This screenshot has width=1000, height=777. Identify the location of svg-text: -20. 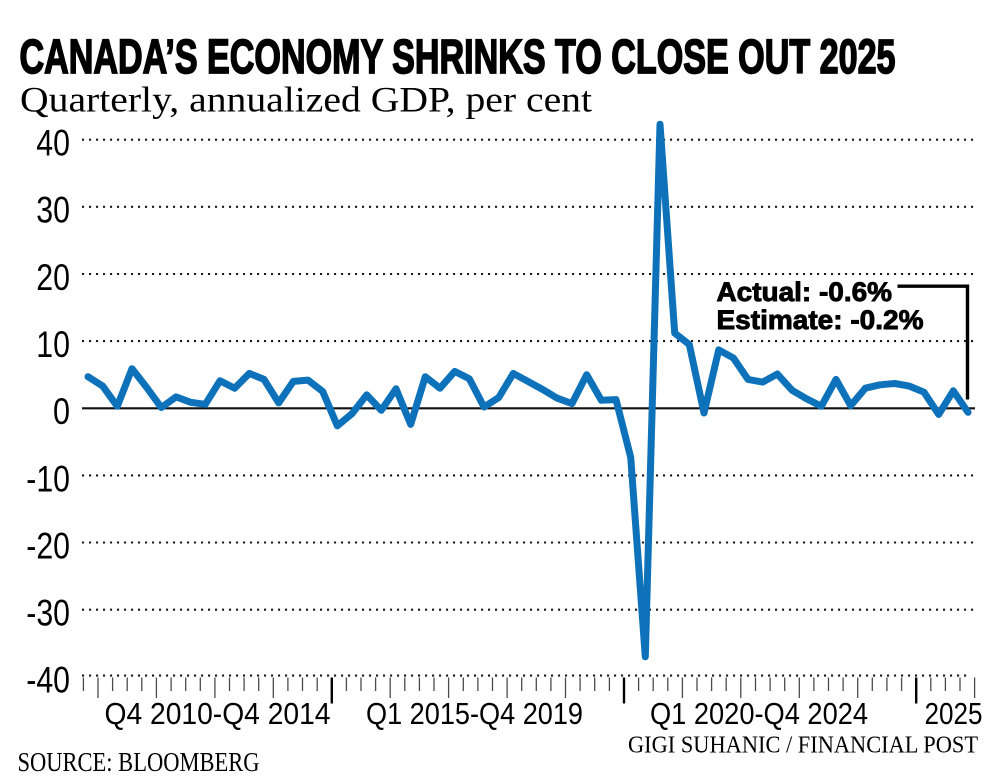
(48, 545).